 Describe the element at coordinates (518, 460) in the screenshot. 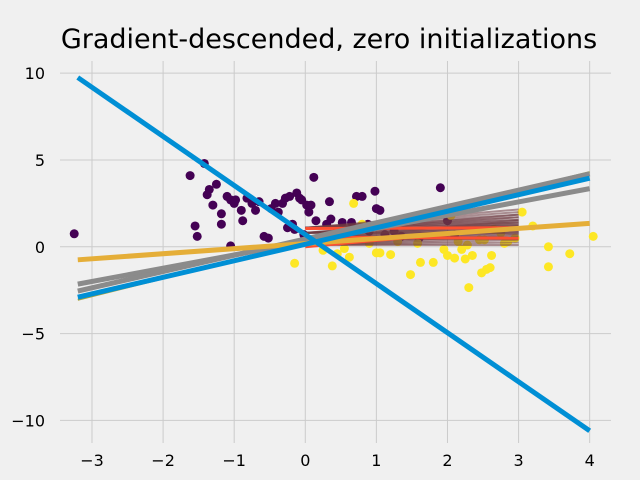

I see `x-tick-label: 3` at that location.